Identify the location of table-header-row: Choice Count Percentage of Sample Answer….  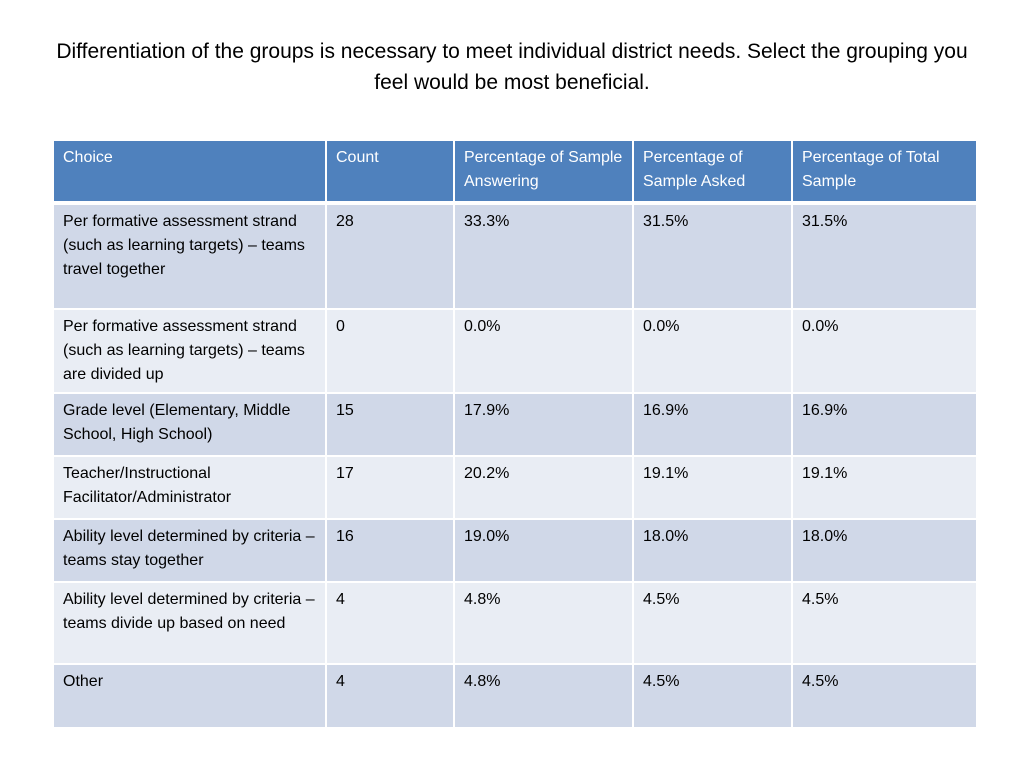
(515, 172).